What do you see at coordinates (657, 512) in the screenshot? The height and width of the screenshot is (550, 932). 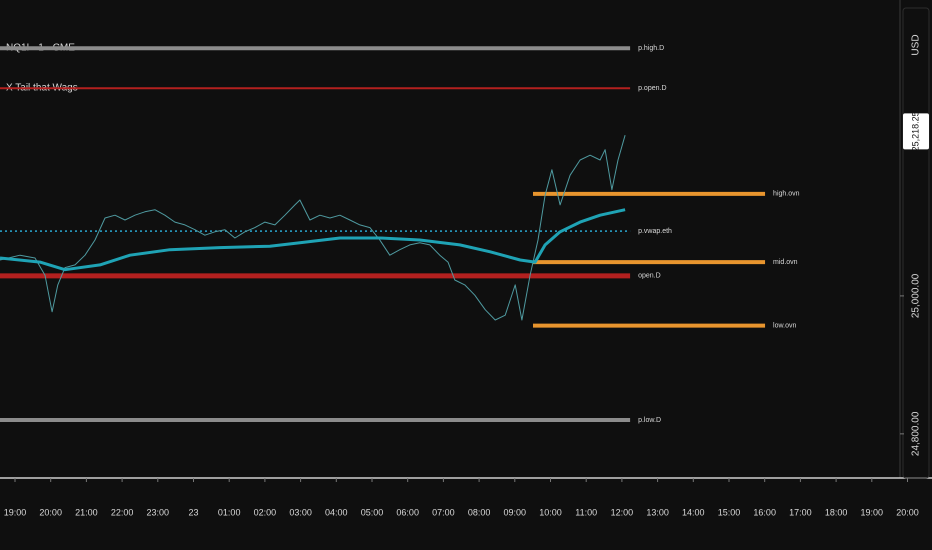 I see `x-tick-label: 13:00` at bounding box center [657, 512].